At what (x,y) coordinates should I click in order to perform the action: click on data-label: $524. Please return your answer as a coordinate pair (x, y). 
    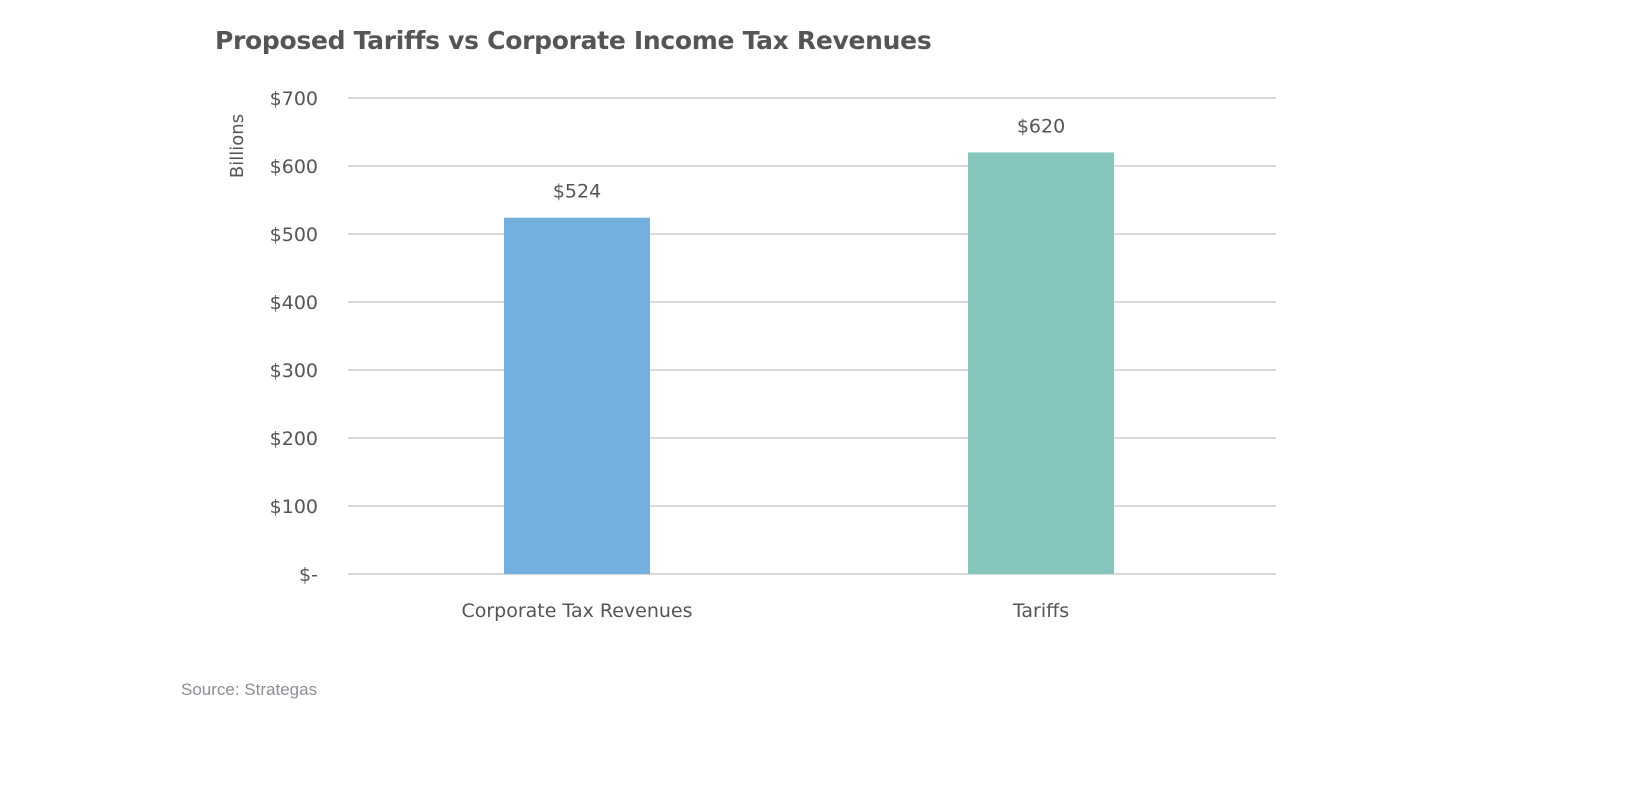
    Looking at the image, I should click on (577, 192).